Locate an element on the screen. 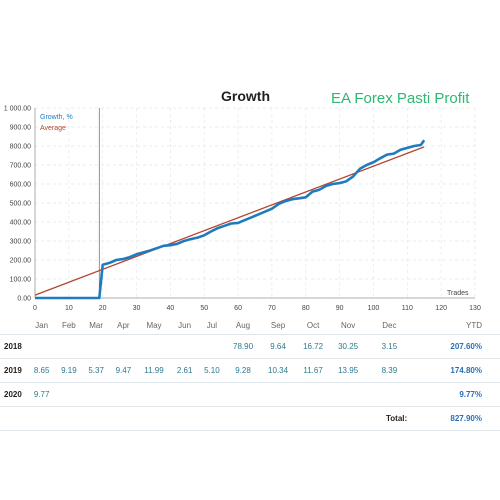 The height and width of the screenshot is (500, 500). y-tick-label: 200.00 is located at coordinates (21, 261).